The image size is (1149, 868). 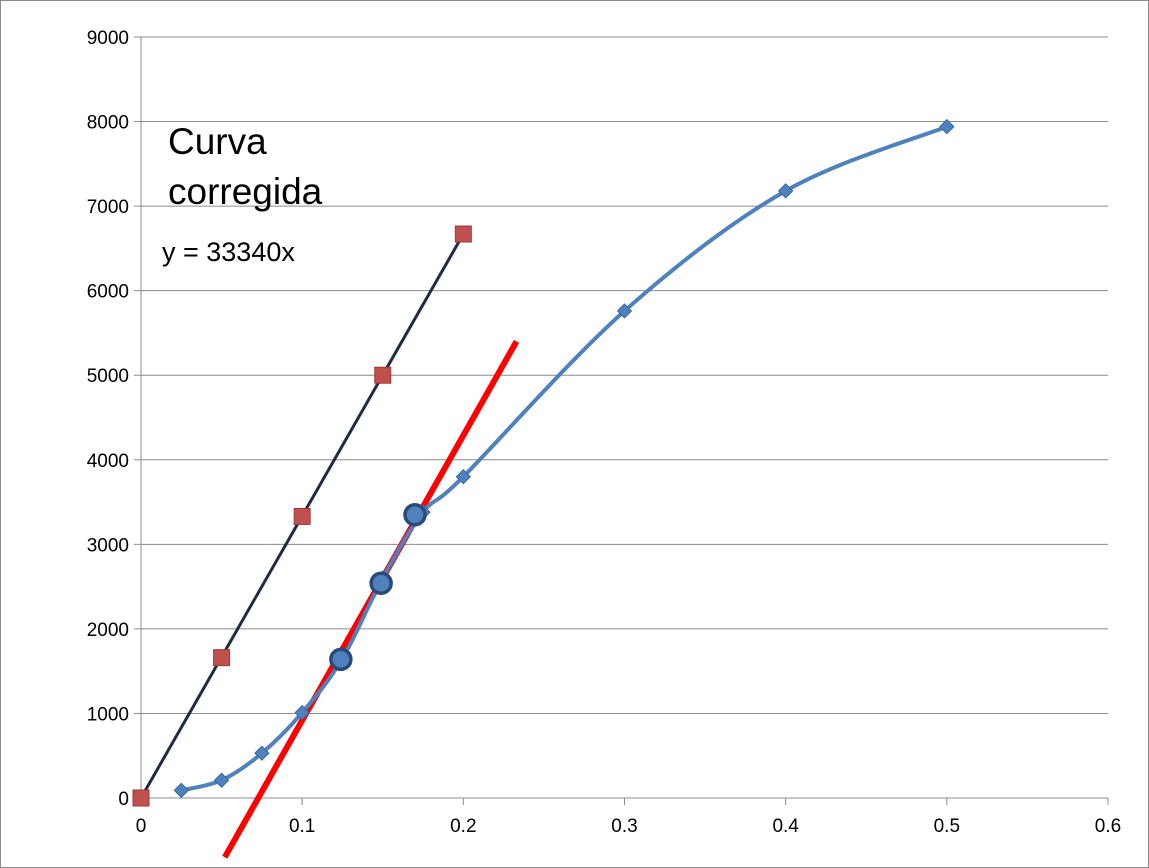 What do you see at coordinates (108, 38) in the screenshot?
I see `y-tick-label-9: 9000` at bounding box center [108, 38].